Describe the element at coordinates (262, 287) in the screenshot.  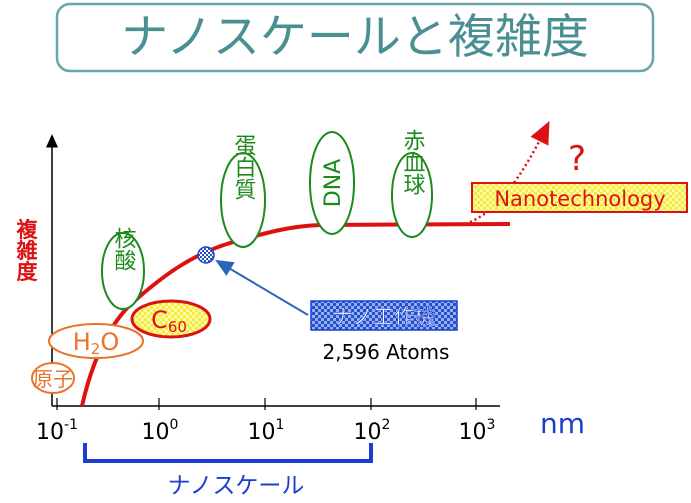
I see `nano-machine-pointer` at that location.